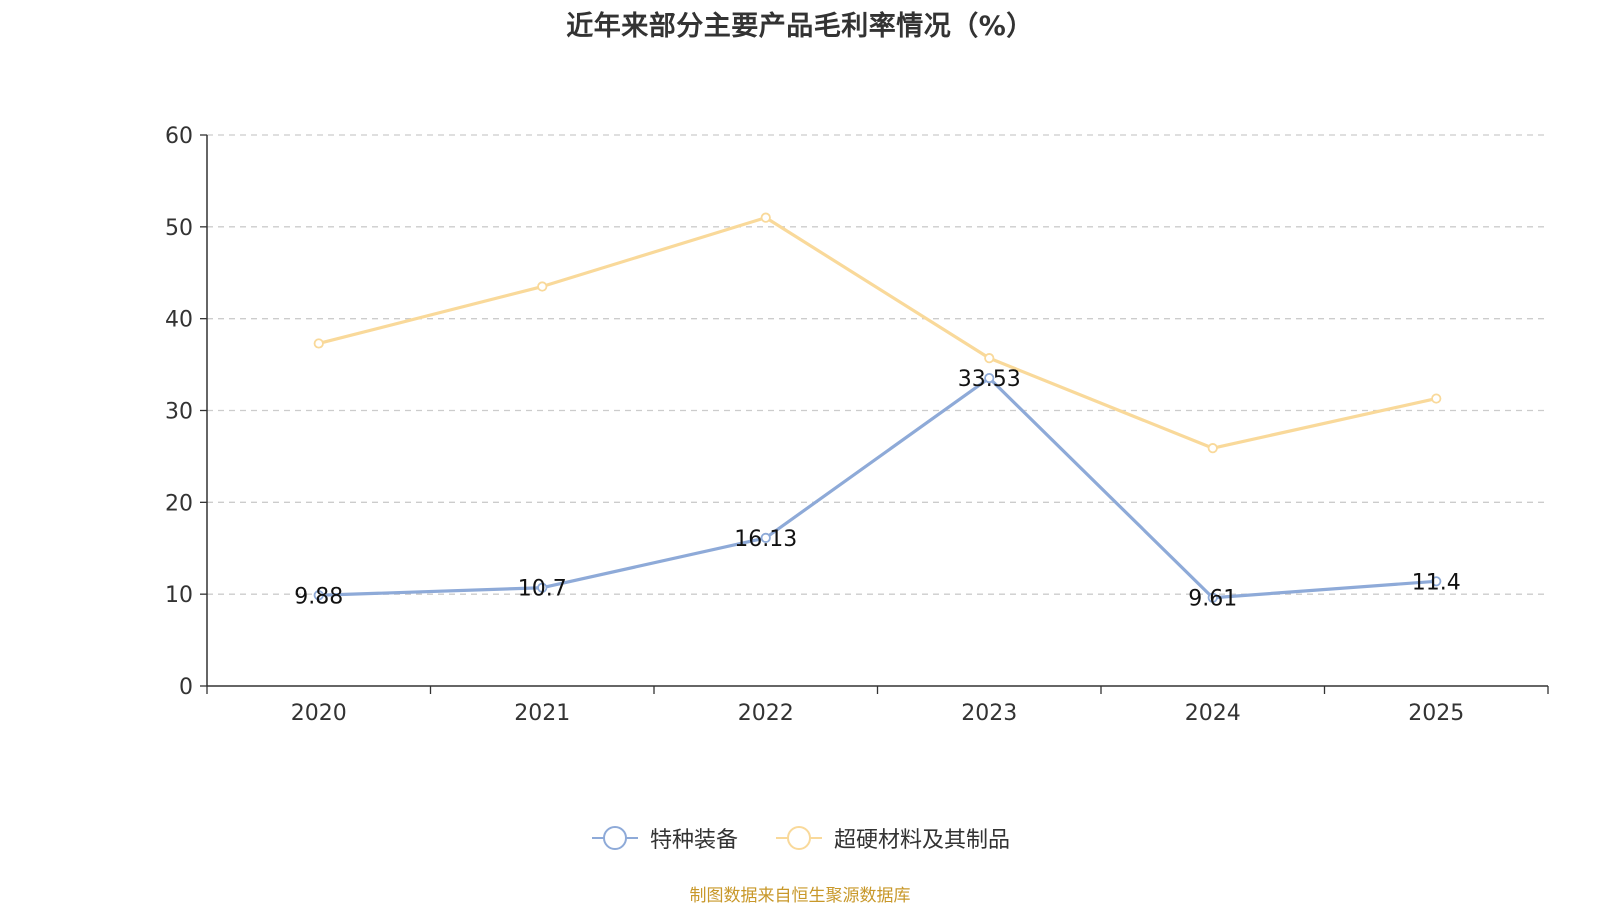 The width and height of the screenshot is (1600, 906). I want to click on series-0-point-2025, so click(1436, 581).